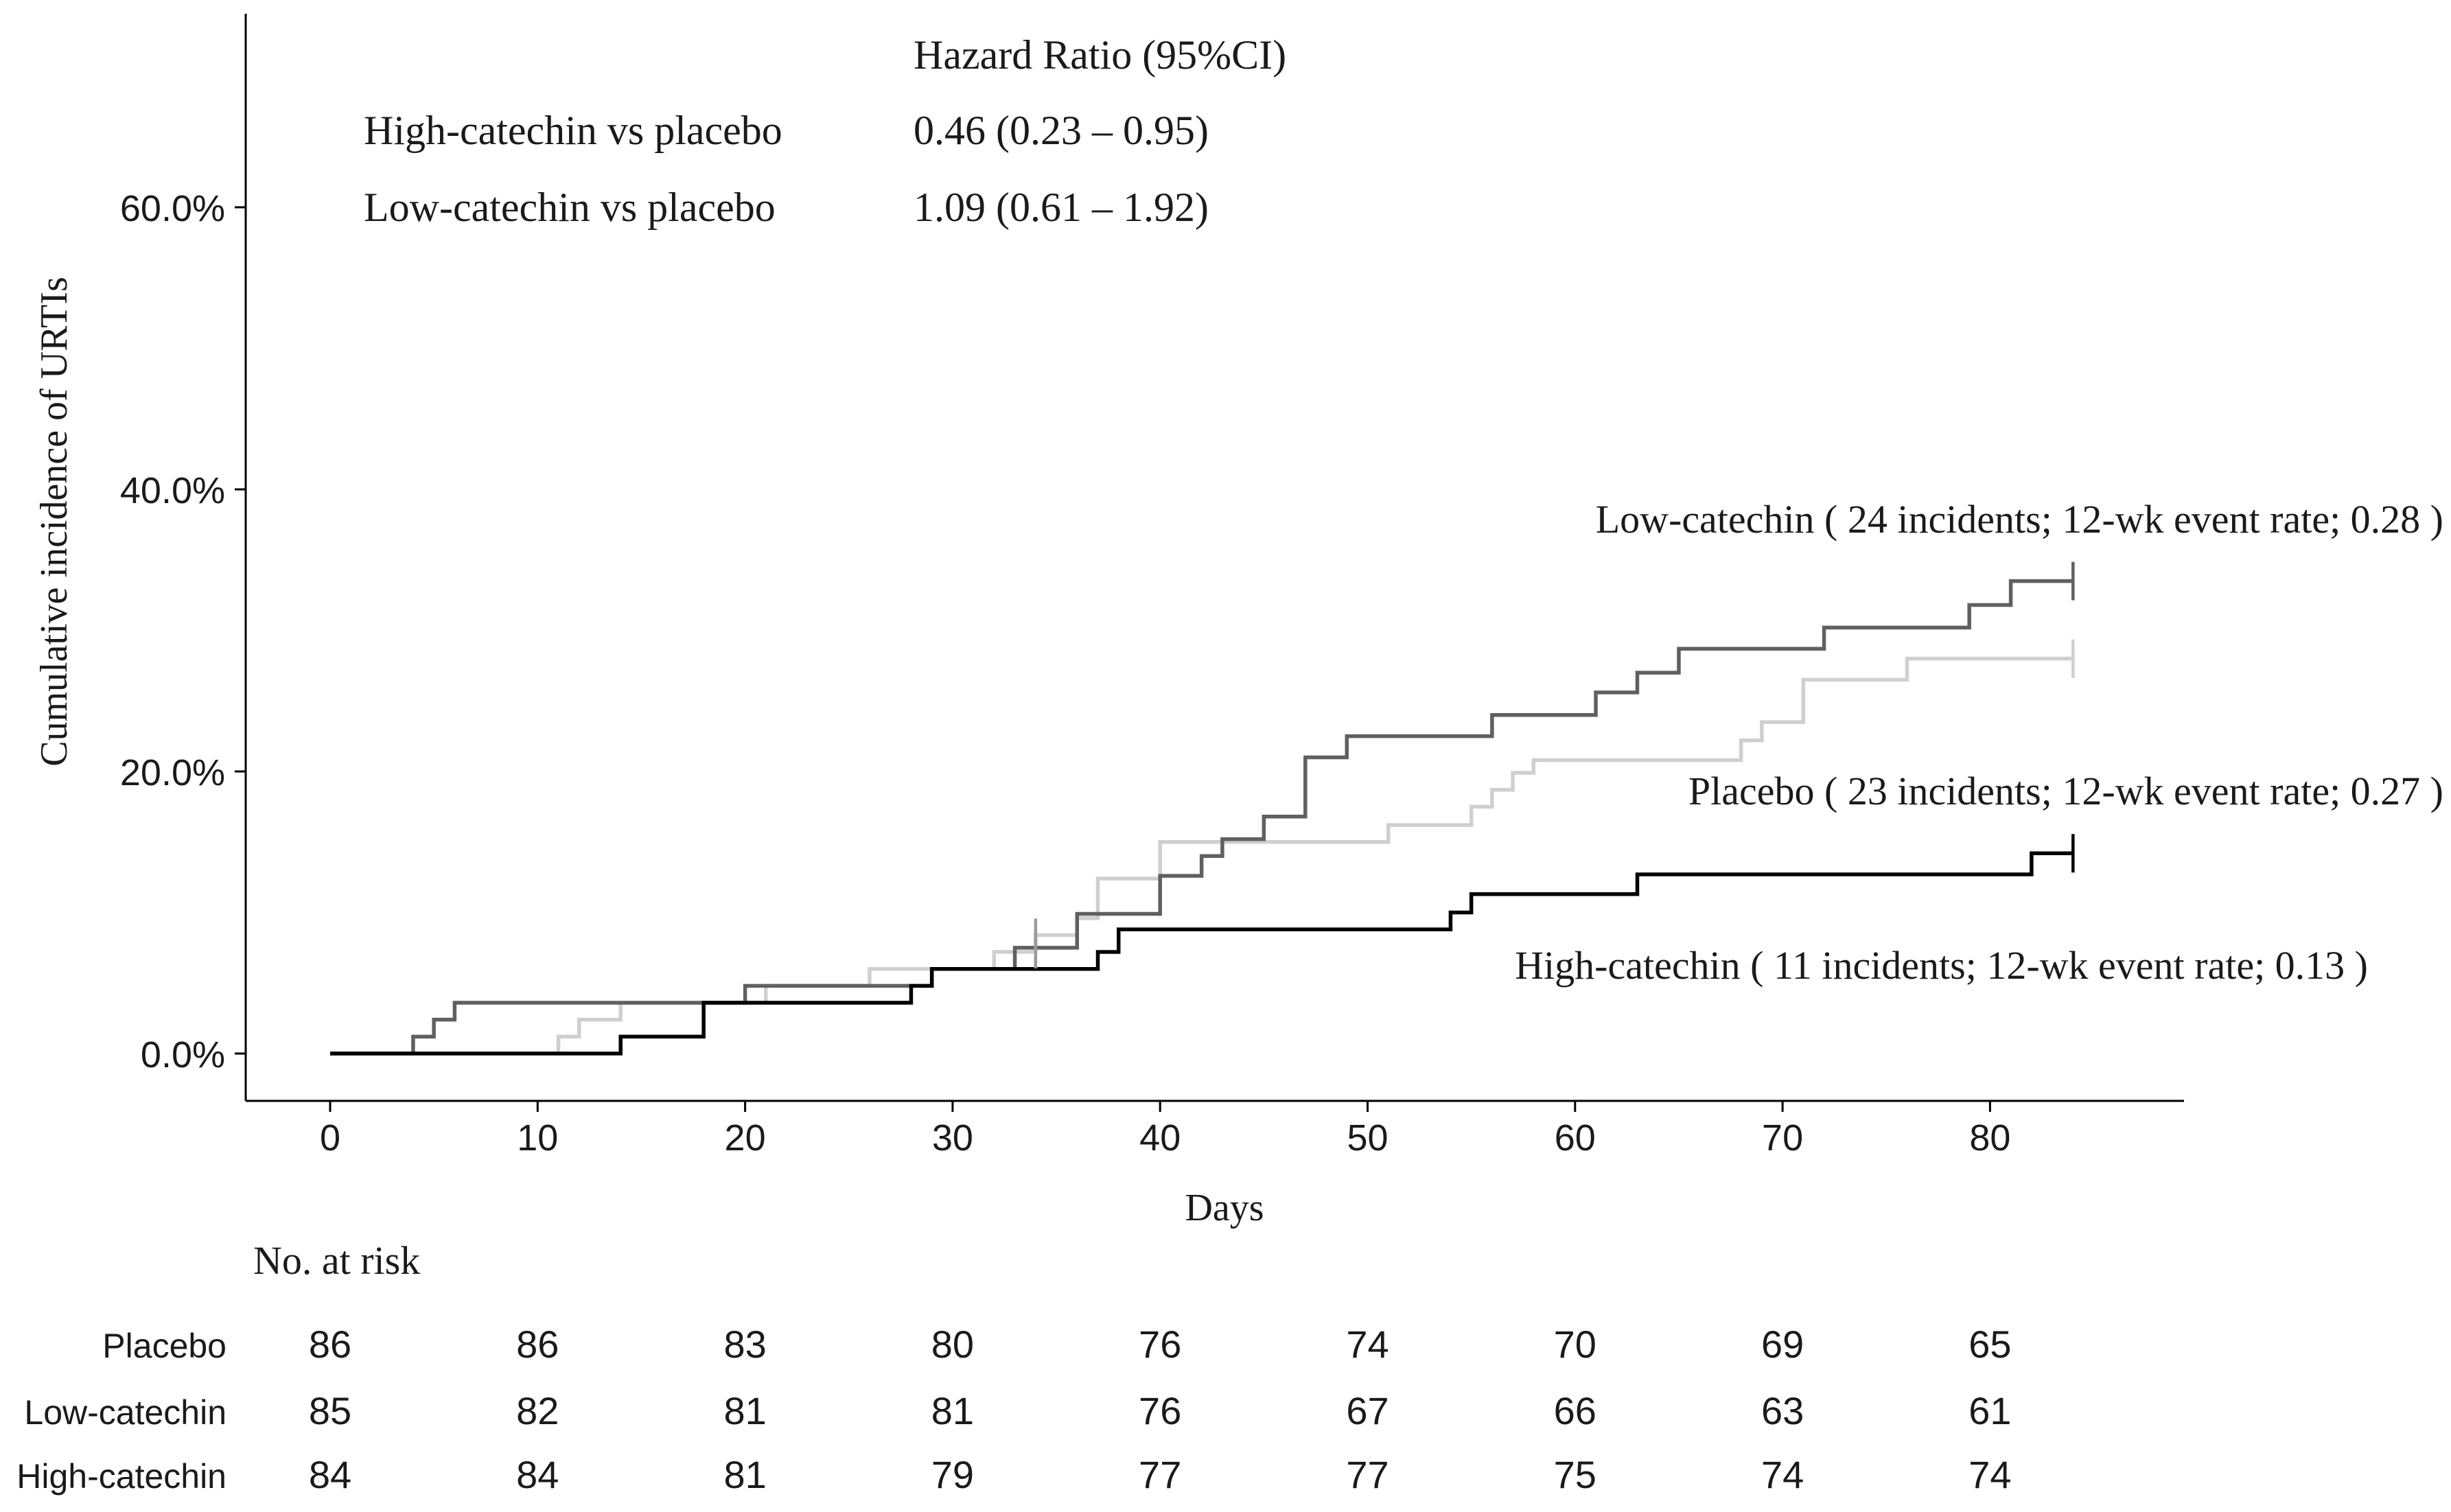  What do you see at coordinates (952, 1475) in the screenshot?
I see `risk-cell: 79` at bounding box center [952, 1475].